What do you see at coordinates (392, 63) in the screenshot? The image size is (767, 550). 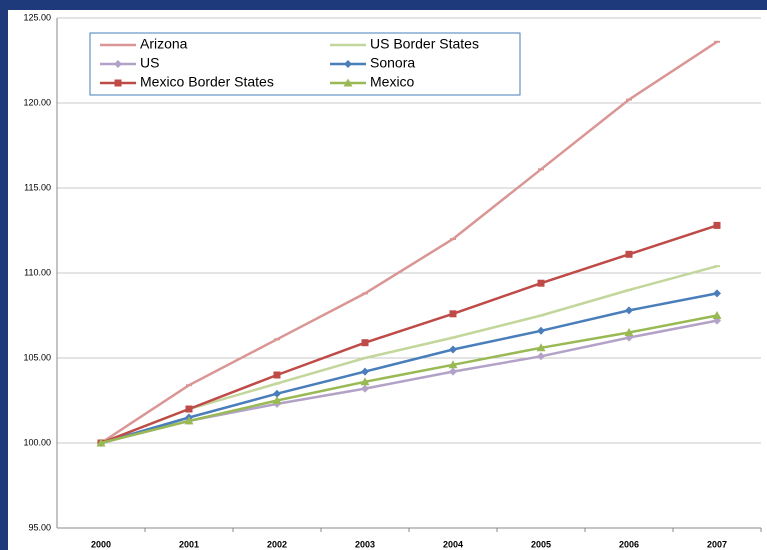 I see `legend-label: Sonora` at bounding box center [392, 63].